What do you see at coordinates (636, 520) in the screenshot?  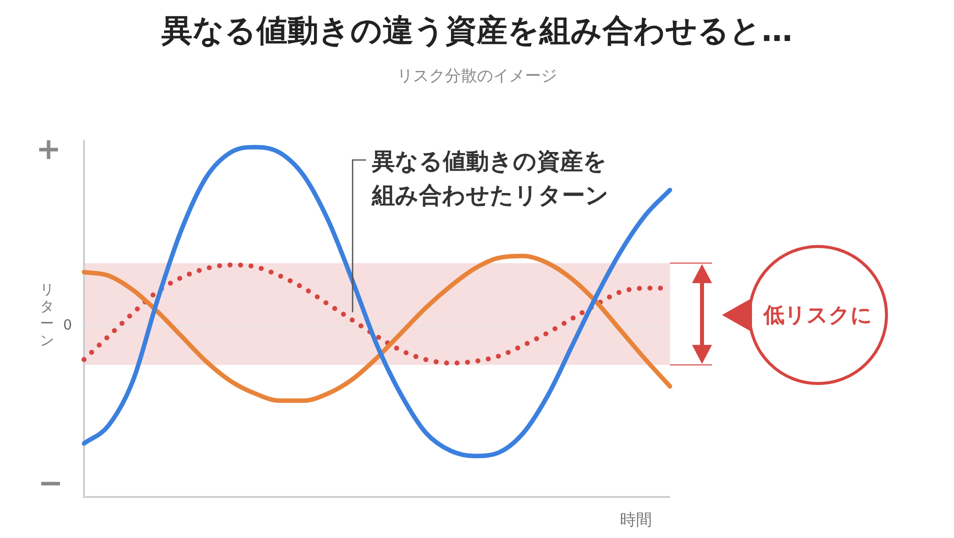 I see `x-axis-title: 時間` at bounding box center [636, 520].